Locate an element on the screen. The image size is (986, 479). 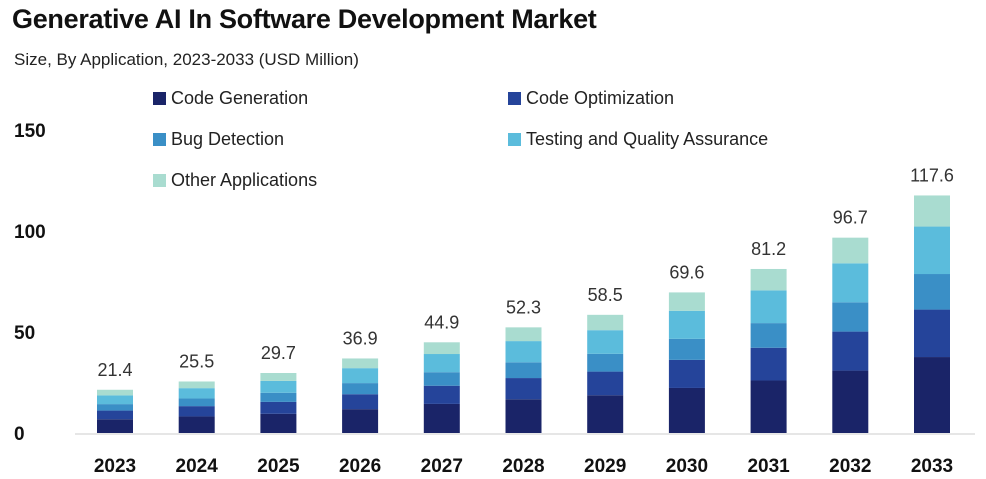
x-tick-label: 2023 is located at coordinates (115, 466).